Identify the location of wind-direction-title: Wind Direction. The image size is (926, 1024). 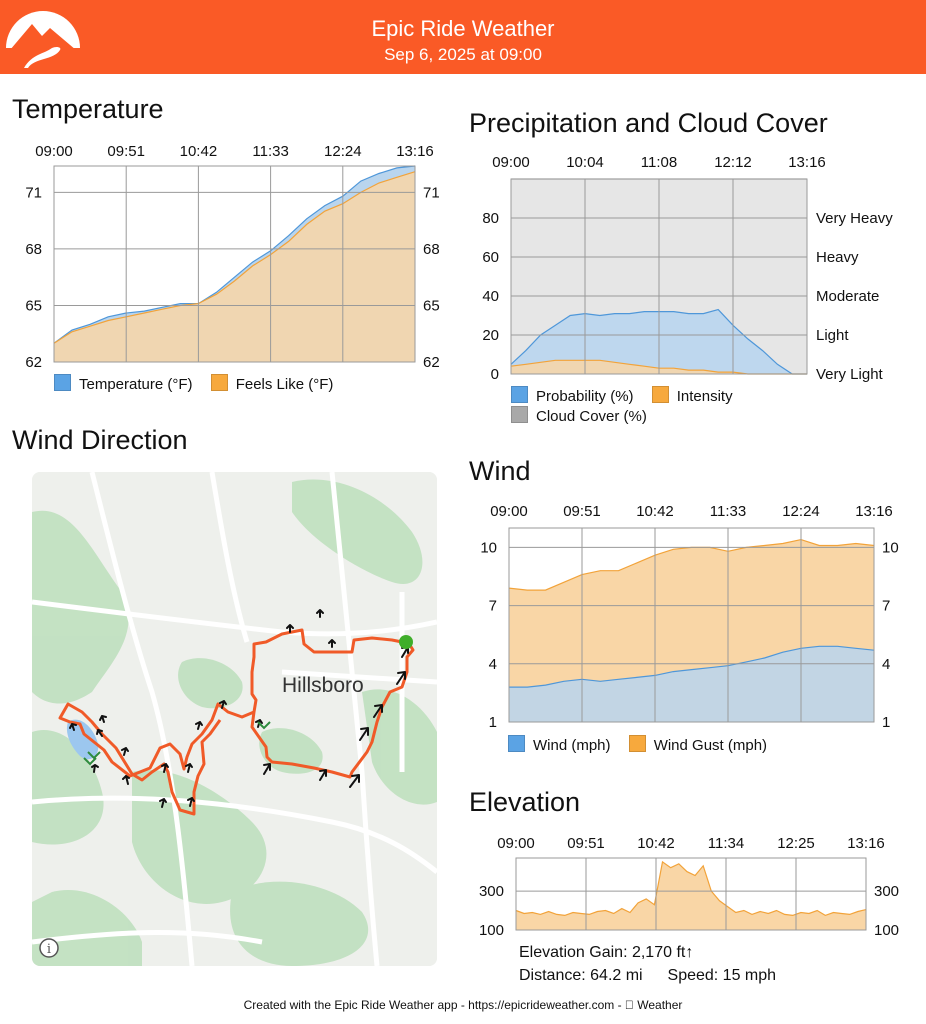
(100, 440).